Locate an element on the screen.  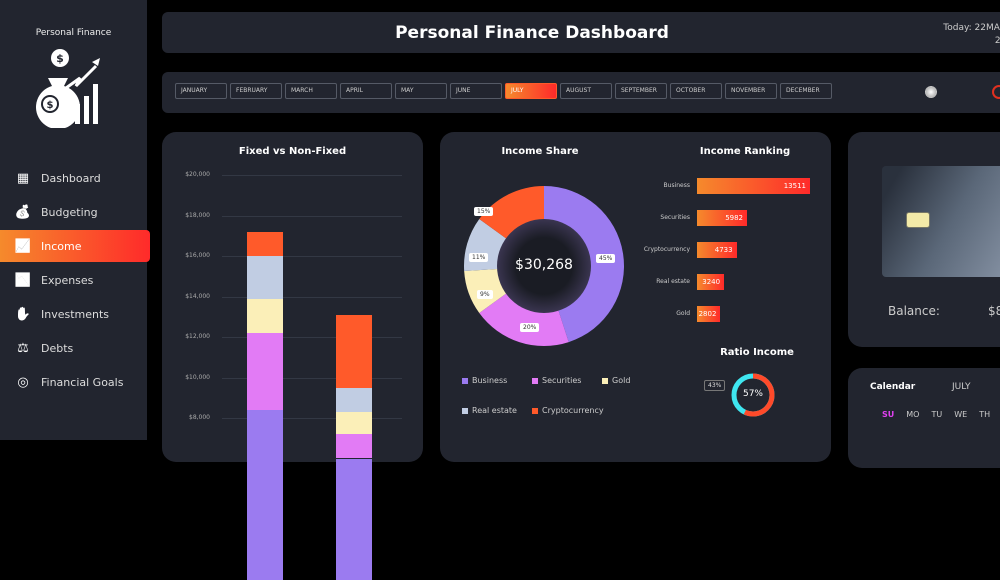
chart-title: Fixed vs Non-Fixed is located at coordinates (292, 151).